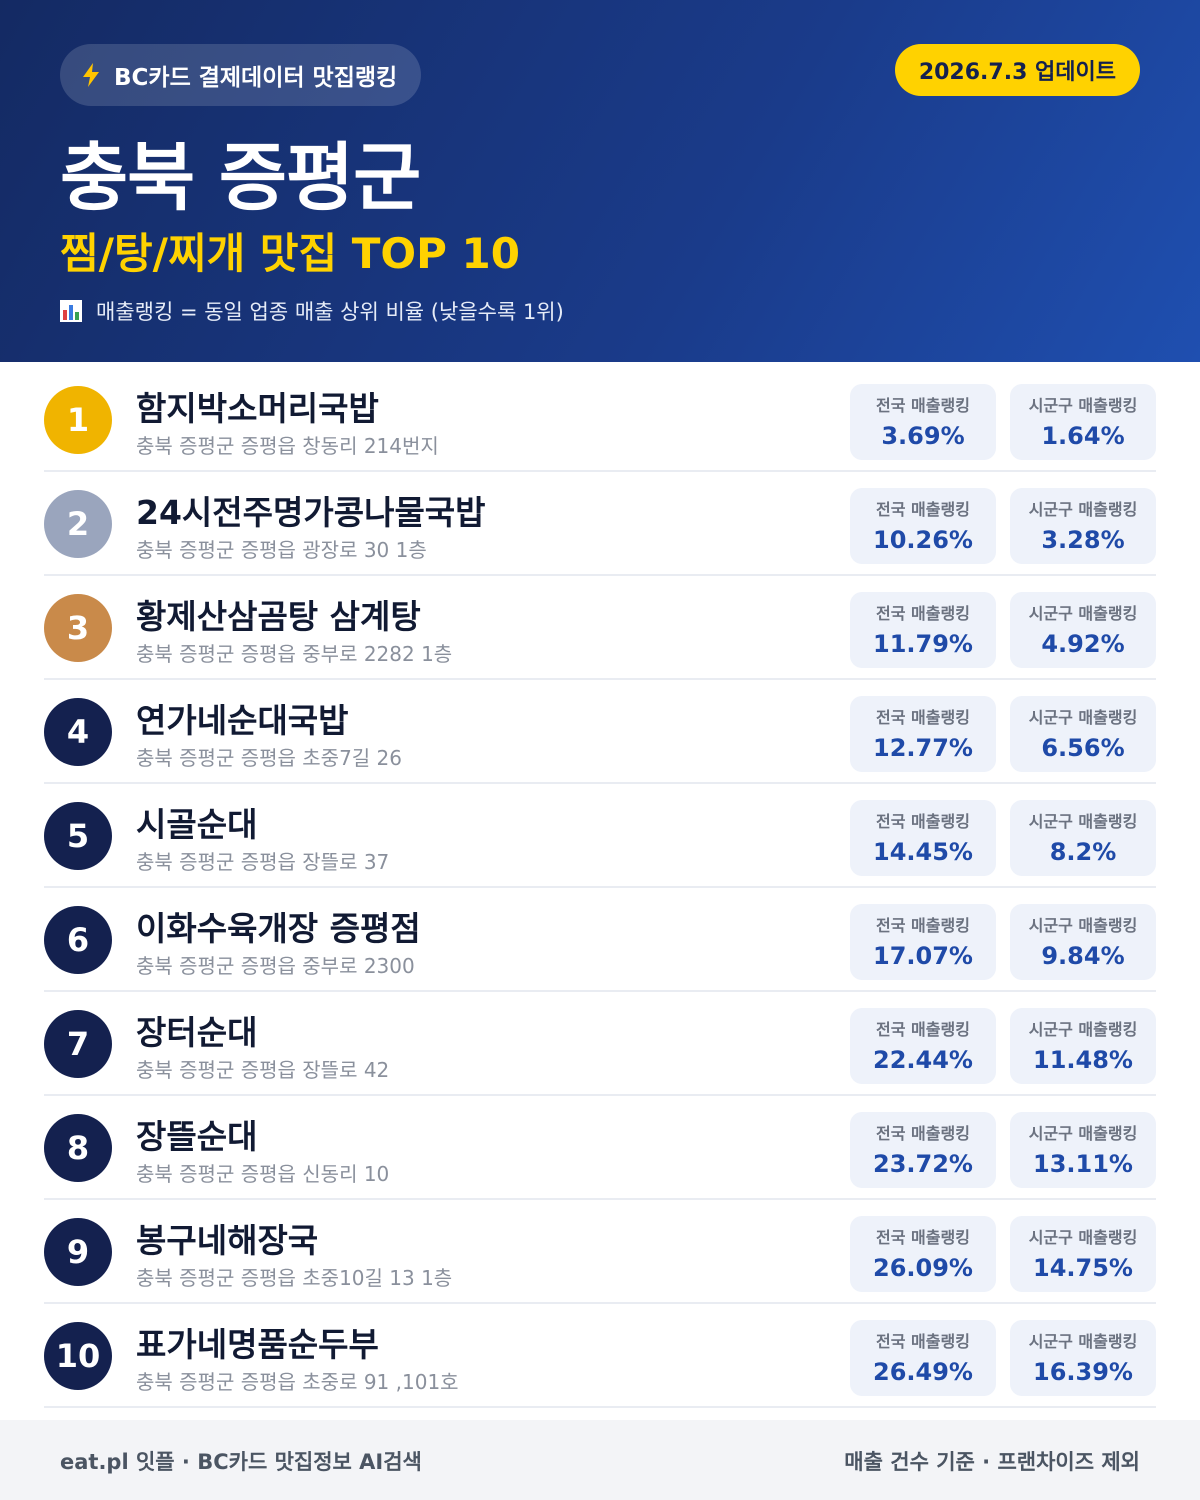 The width and height of the screenshot is (1200, 1500). What do you see at coordinates (1083, 540) in the screenshot?
I see `ranking-value: 3.28%` at bounding box center [1083, 540].